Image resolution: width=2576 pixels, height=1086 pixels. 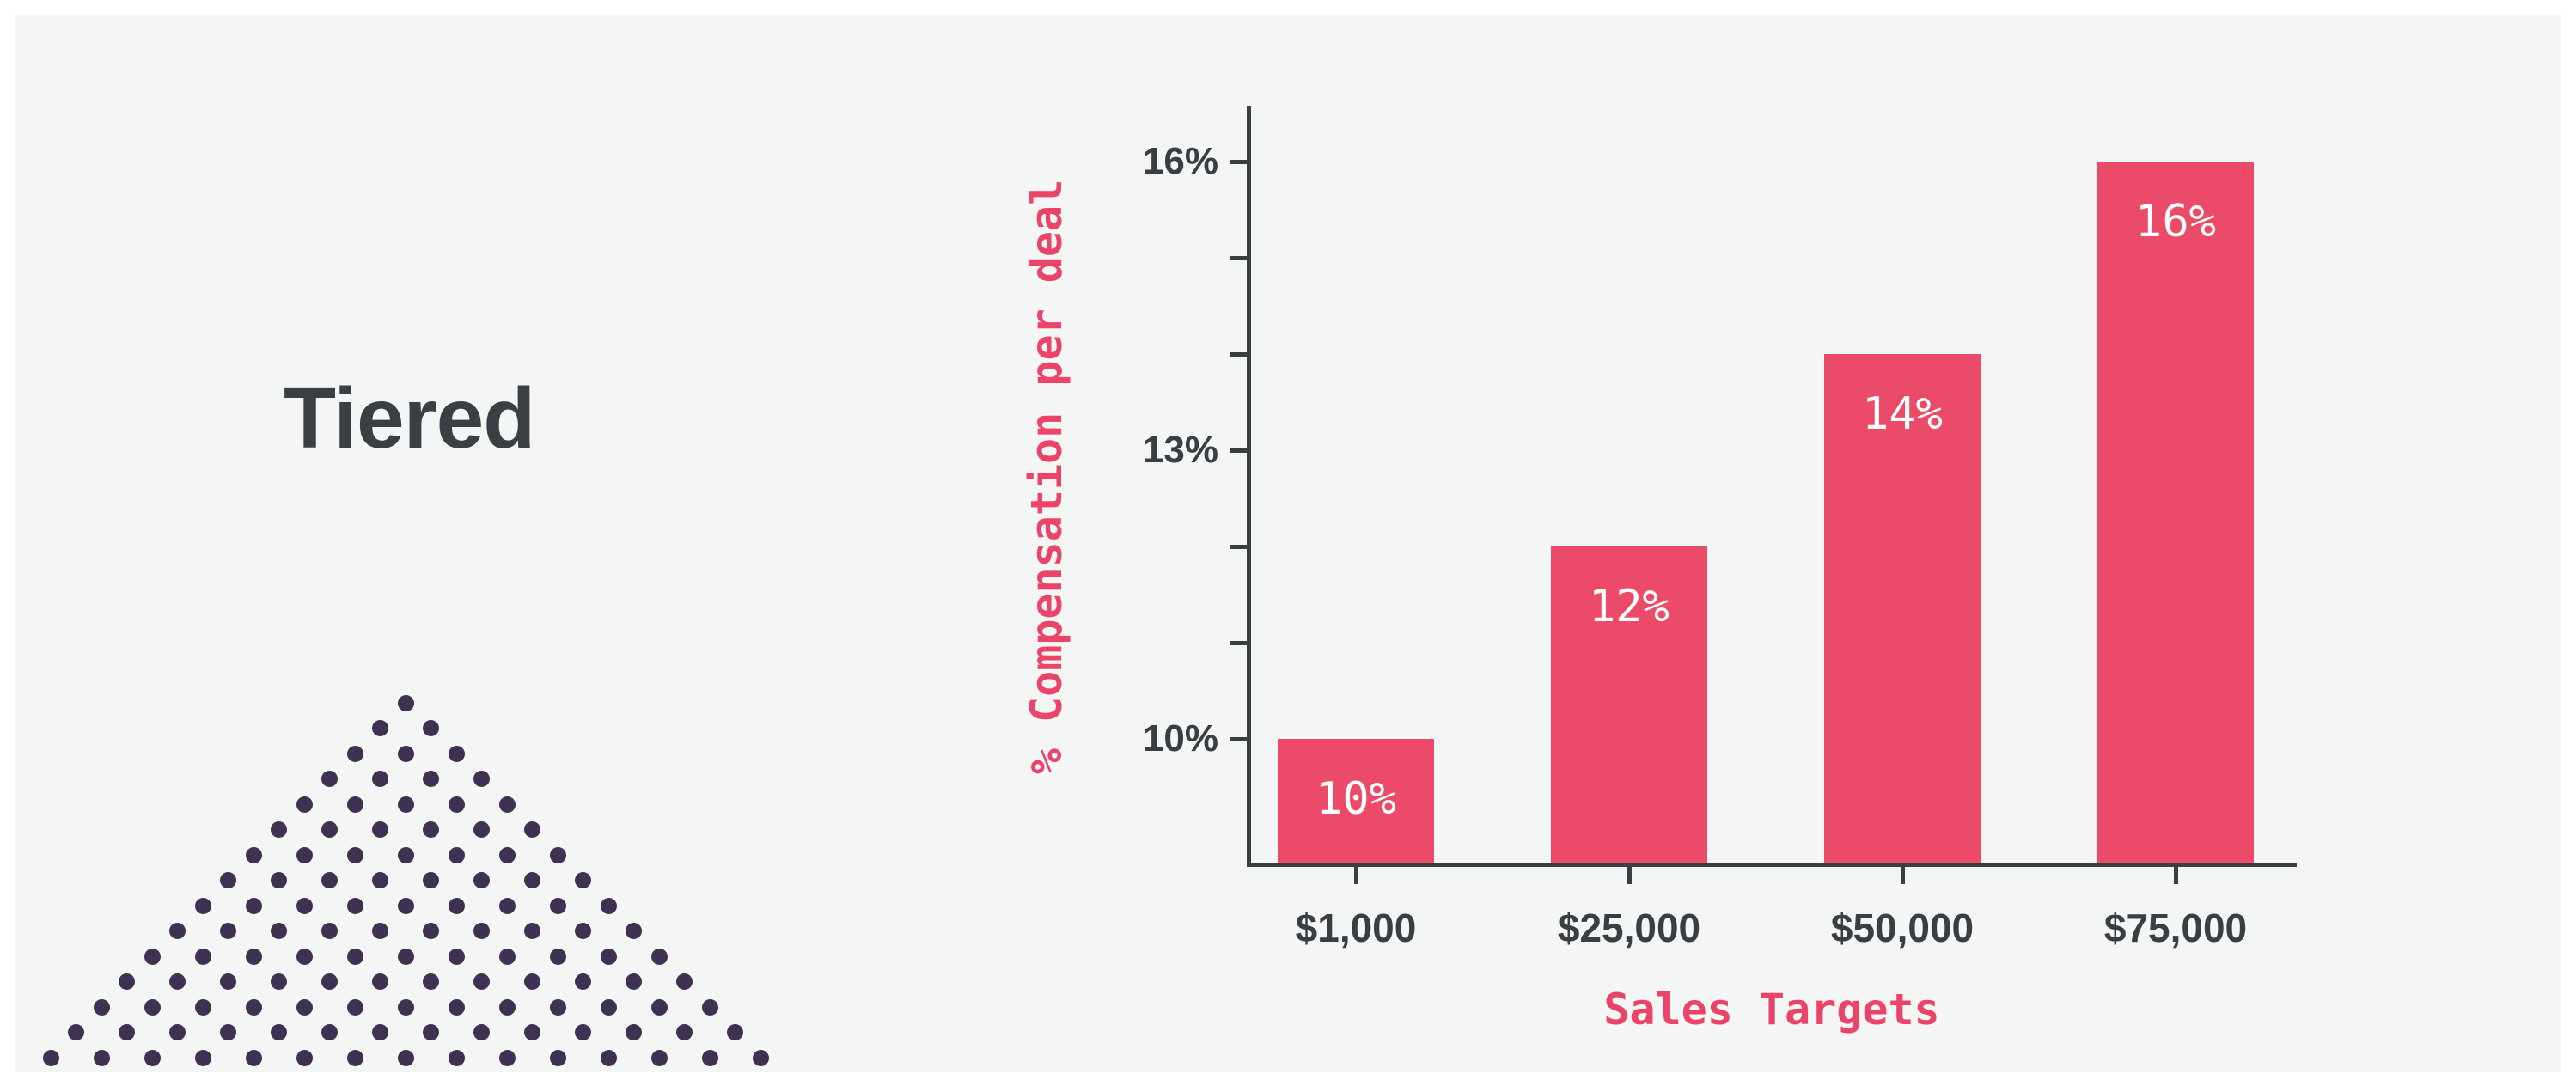 I want to click on bar: 12%, so click(x=1629, y=704).